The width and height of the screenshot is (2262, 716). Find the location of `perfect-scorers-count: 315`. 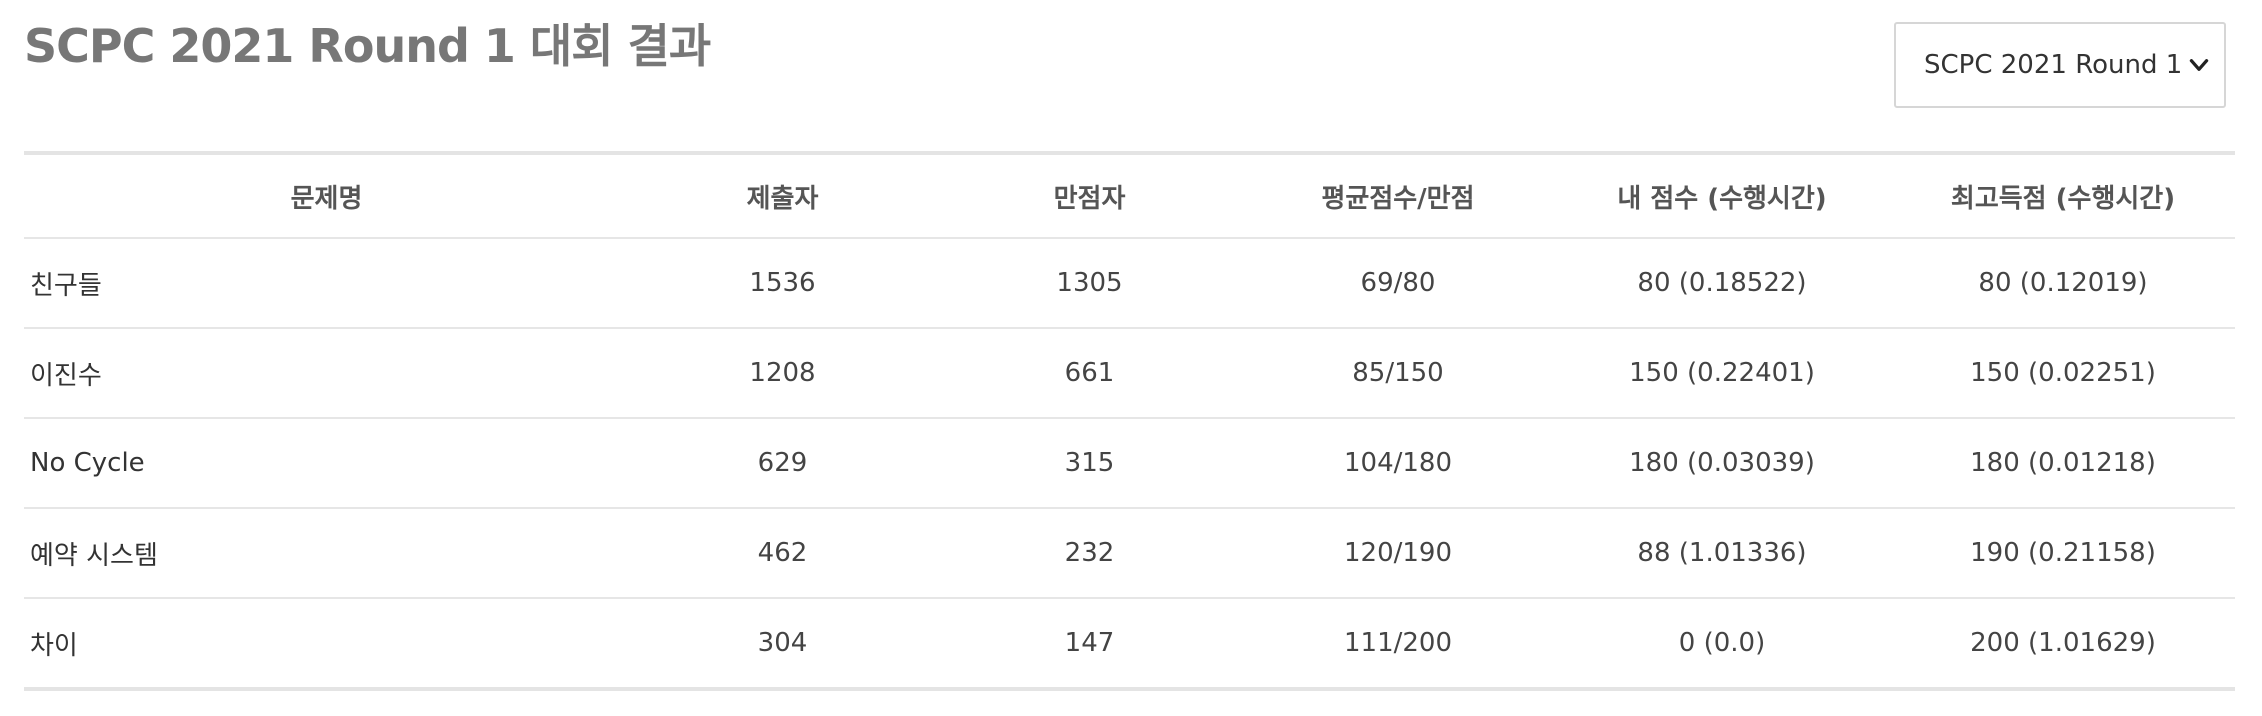

perfect-scorers-count: 315 is located at coordinates (1089, 463).